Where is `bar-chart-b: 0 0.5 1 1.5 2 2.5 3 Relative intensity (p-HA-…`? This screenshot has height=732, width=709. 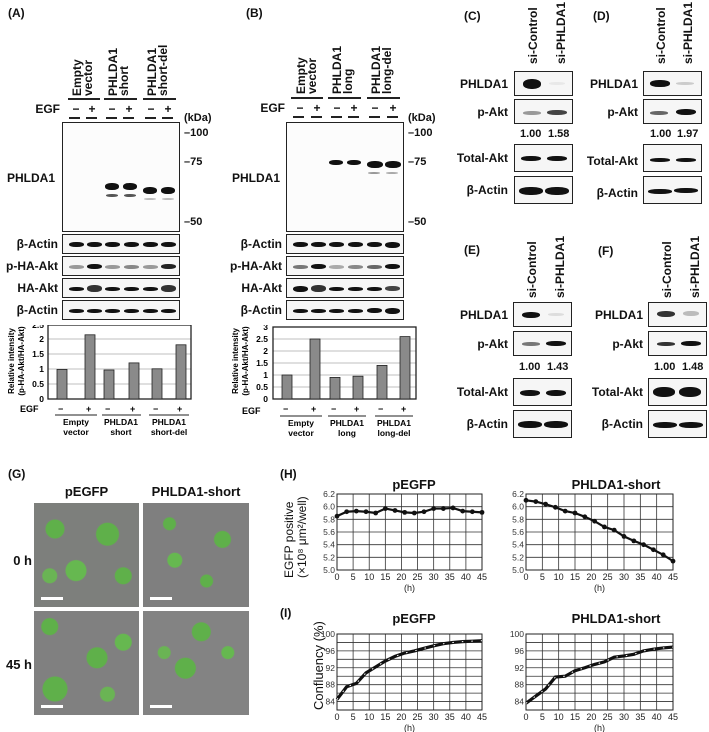 bar-chart-b: 0 0.5 1 1.5 2 2.5 3 Relative intensity (p-HA-… is located at coordinates (324, 381).